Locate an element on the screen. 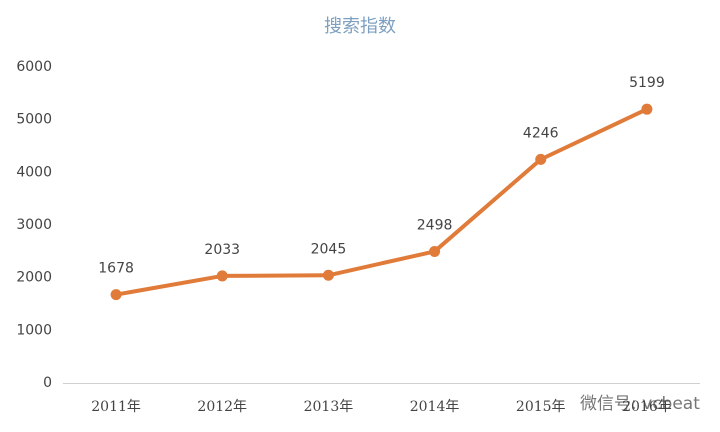 The height and width of the screenshot is (432, 720). y-tick-label: 6000 is located at coordinates (34, 67).